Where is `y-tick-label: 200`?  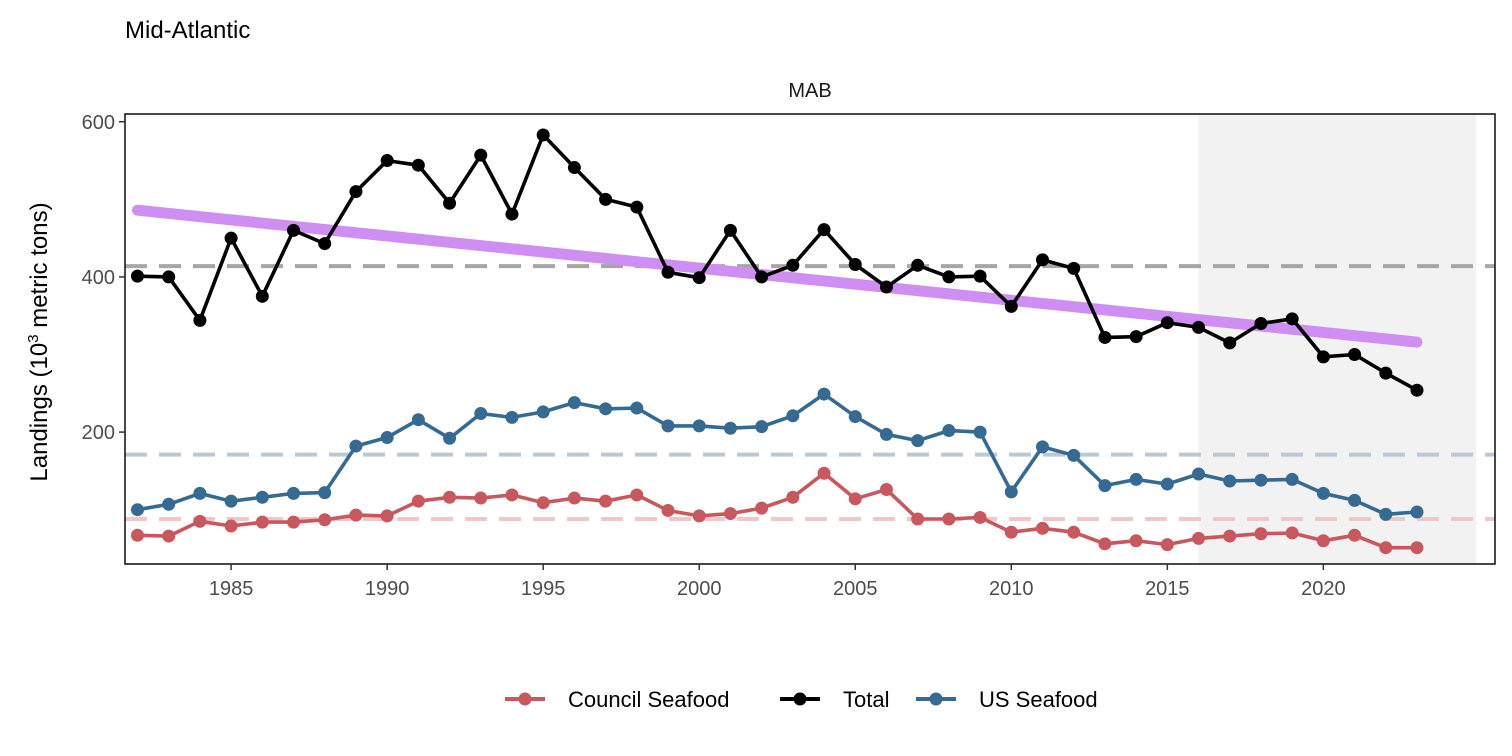
y-tick-label: 200 is located at coordinates (98, 433).